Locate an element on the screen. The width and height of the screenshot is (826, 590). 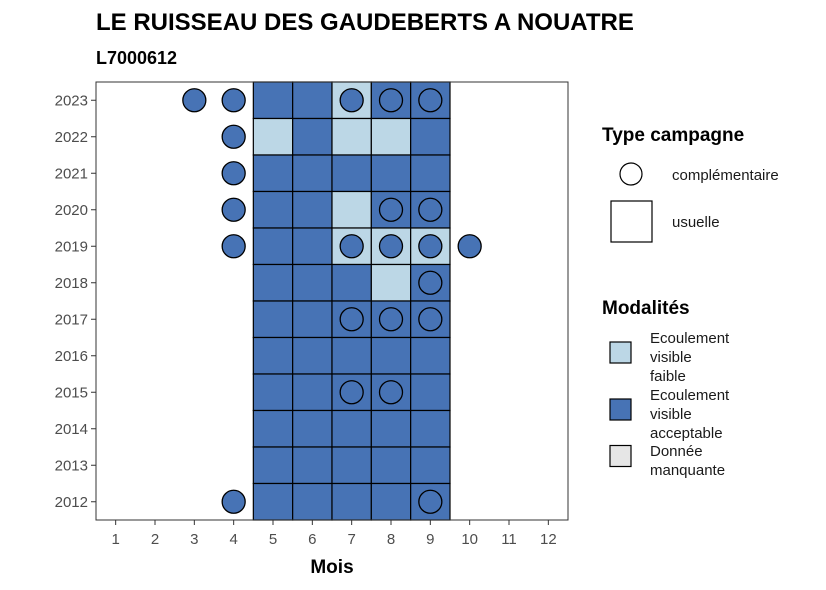
legend-label-acceptable: visible is located at coordinates (671, 414).